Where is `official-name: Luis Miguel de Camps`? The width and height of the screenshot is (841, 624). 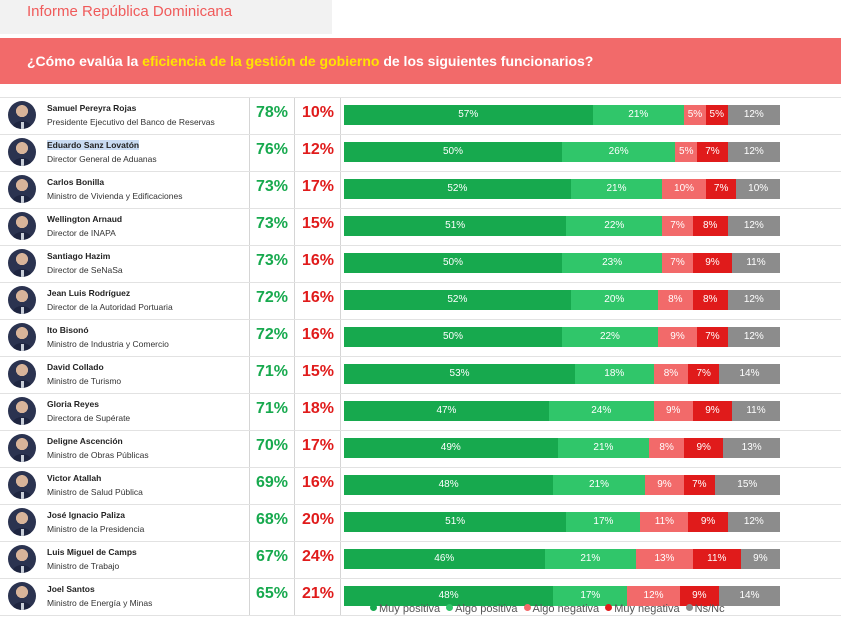 official-name: Luis Miguel de Camps is located at coordinates (92, 552).